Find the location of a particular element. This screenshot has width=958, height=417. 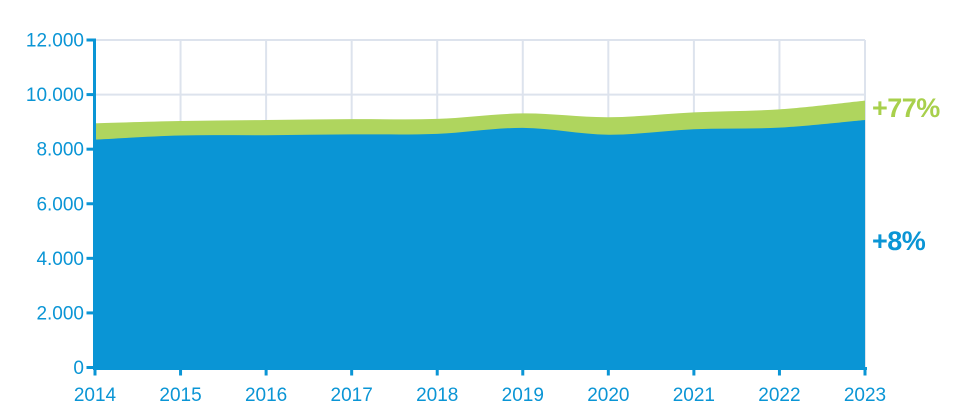

blue-series-annotation: +8% is located at coordinates (899, 241).